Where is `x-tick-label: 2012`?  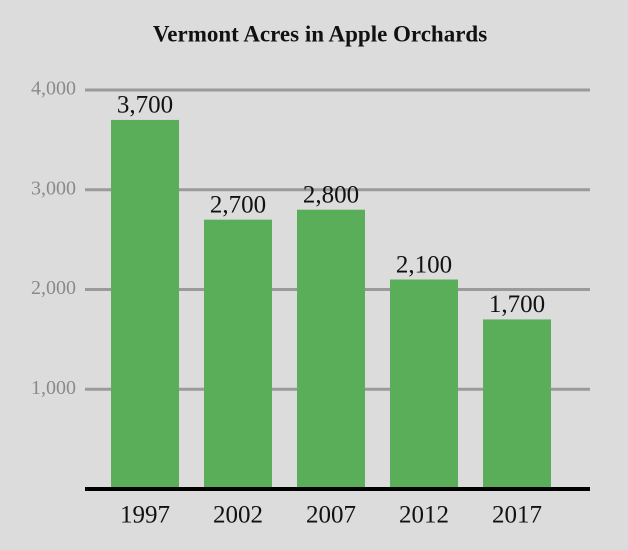 x-tick-label: 2012 is located at coordinates (424, 515).